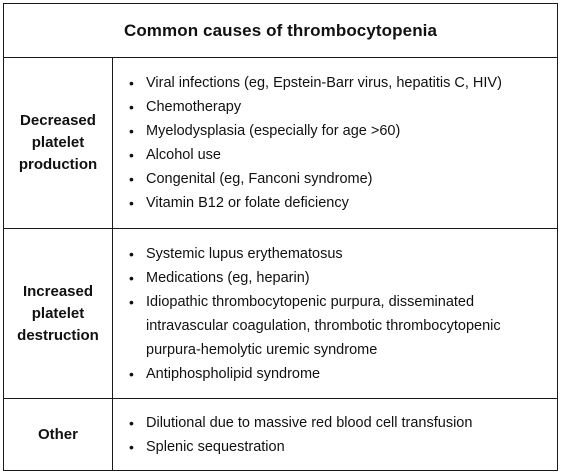 Image resolution: width=562 pixels, height=475 pixels. I want to click on list-item: • Systemic lupus erythematosus, so click(339, 254).